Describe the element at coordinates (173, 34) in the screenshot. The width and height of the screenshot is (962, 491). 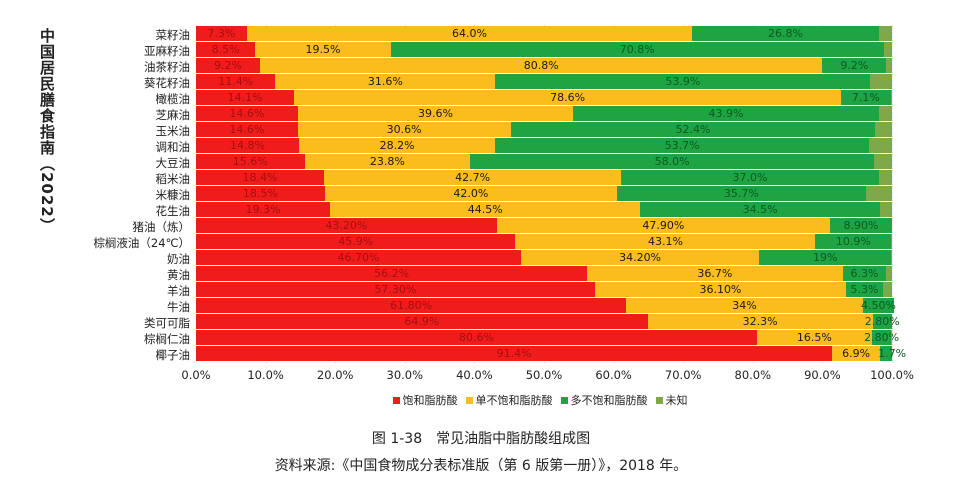
I see `category-label: 菜籽油` at that location.